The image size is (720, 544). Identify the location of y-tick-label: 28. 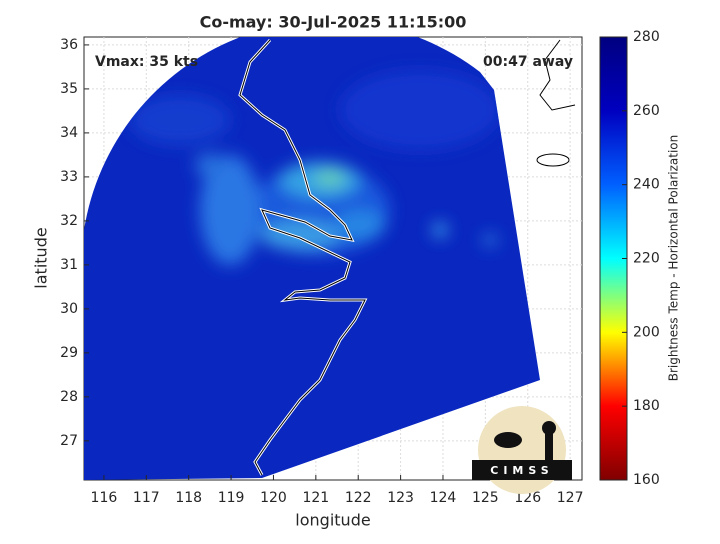
(69, 397).